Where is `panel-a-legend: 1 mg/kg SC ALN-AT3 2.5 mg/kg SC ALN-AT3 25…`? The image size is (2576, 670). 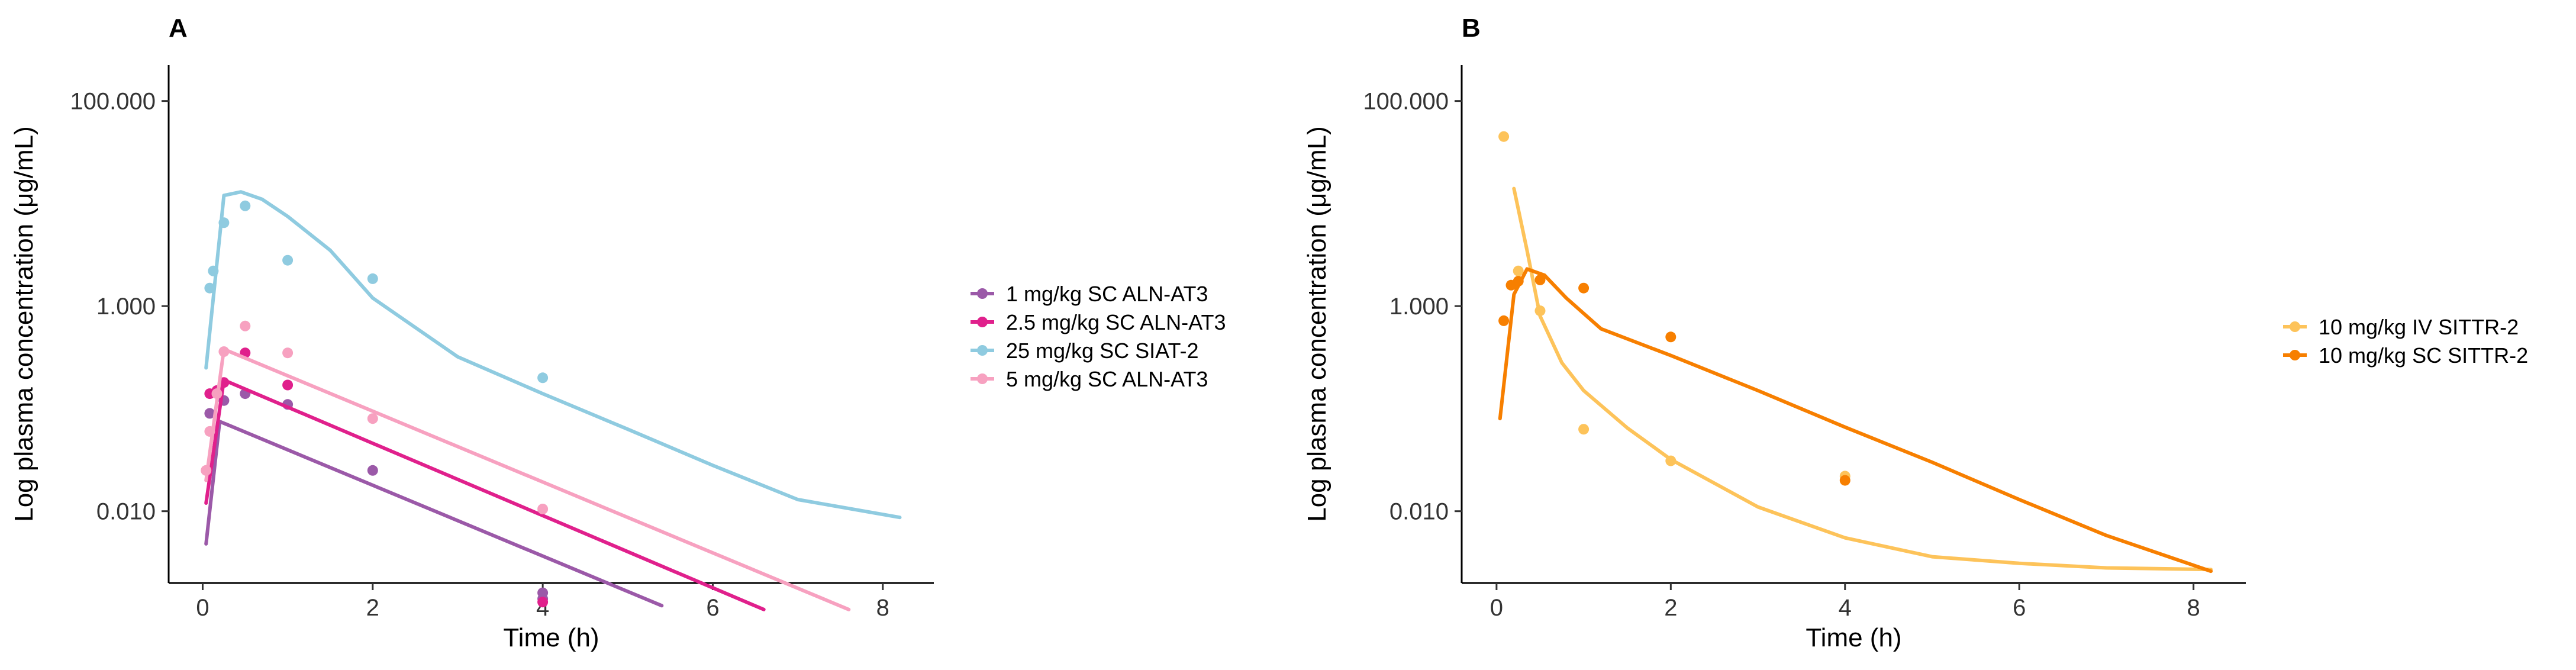 panel-a-legend: 1 mg/kg SC ALN-AT3 2.5 mg/kg SC ALN-AT3 25… is located at coordinates (1098, 336).